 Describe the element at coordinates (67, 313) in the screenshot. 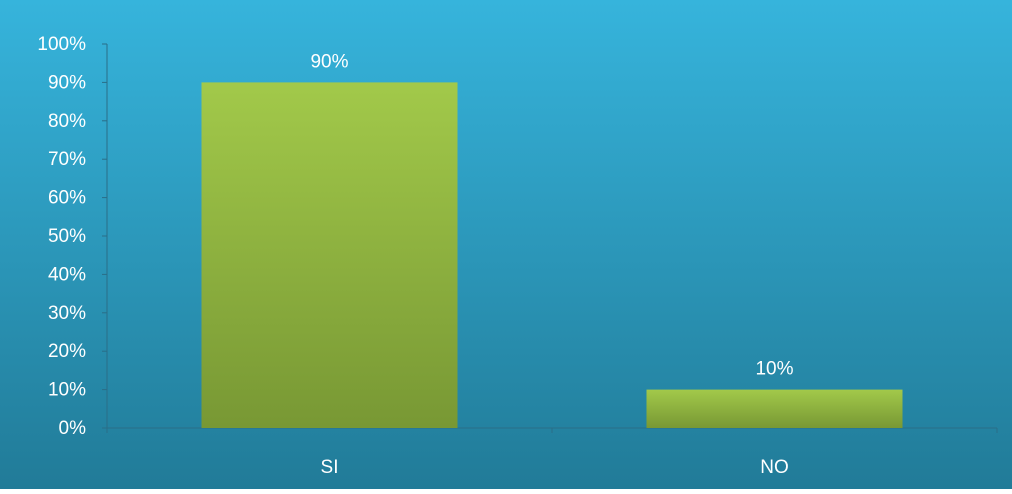

I see `y-tick-label: 30%` at that location.